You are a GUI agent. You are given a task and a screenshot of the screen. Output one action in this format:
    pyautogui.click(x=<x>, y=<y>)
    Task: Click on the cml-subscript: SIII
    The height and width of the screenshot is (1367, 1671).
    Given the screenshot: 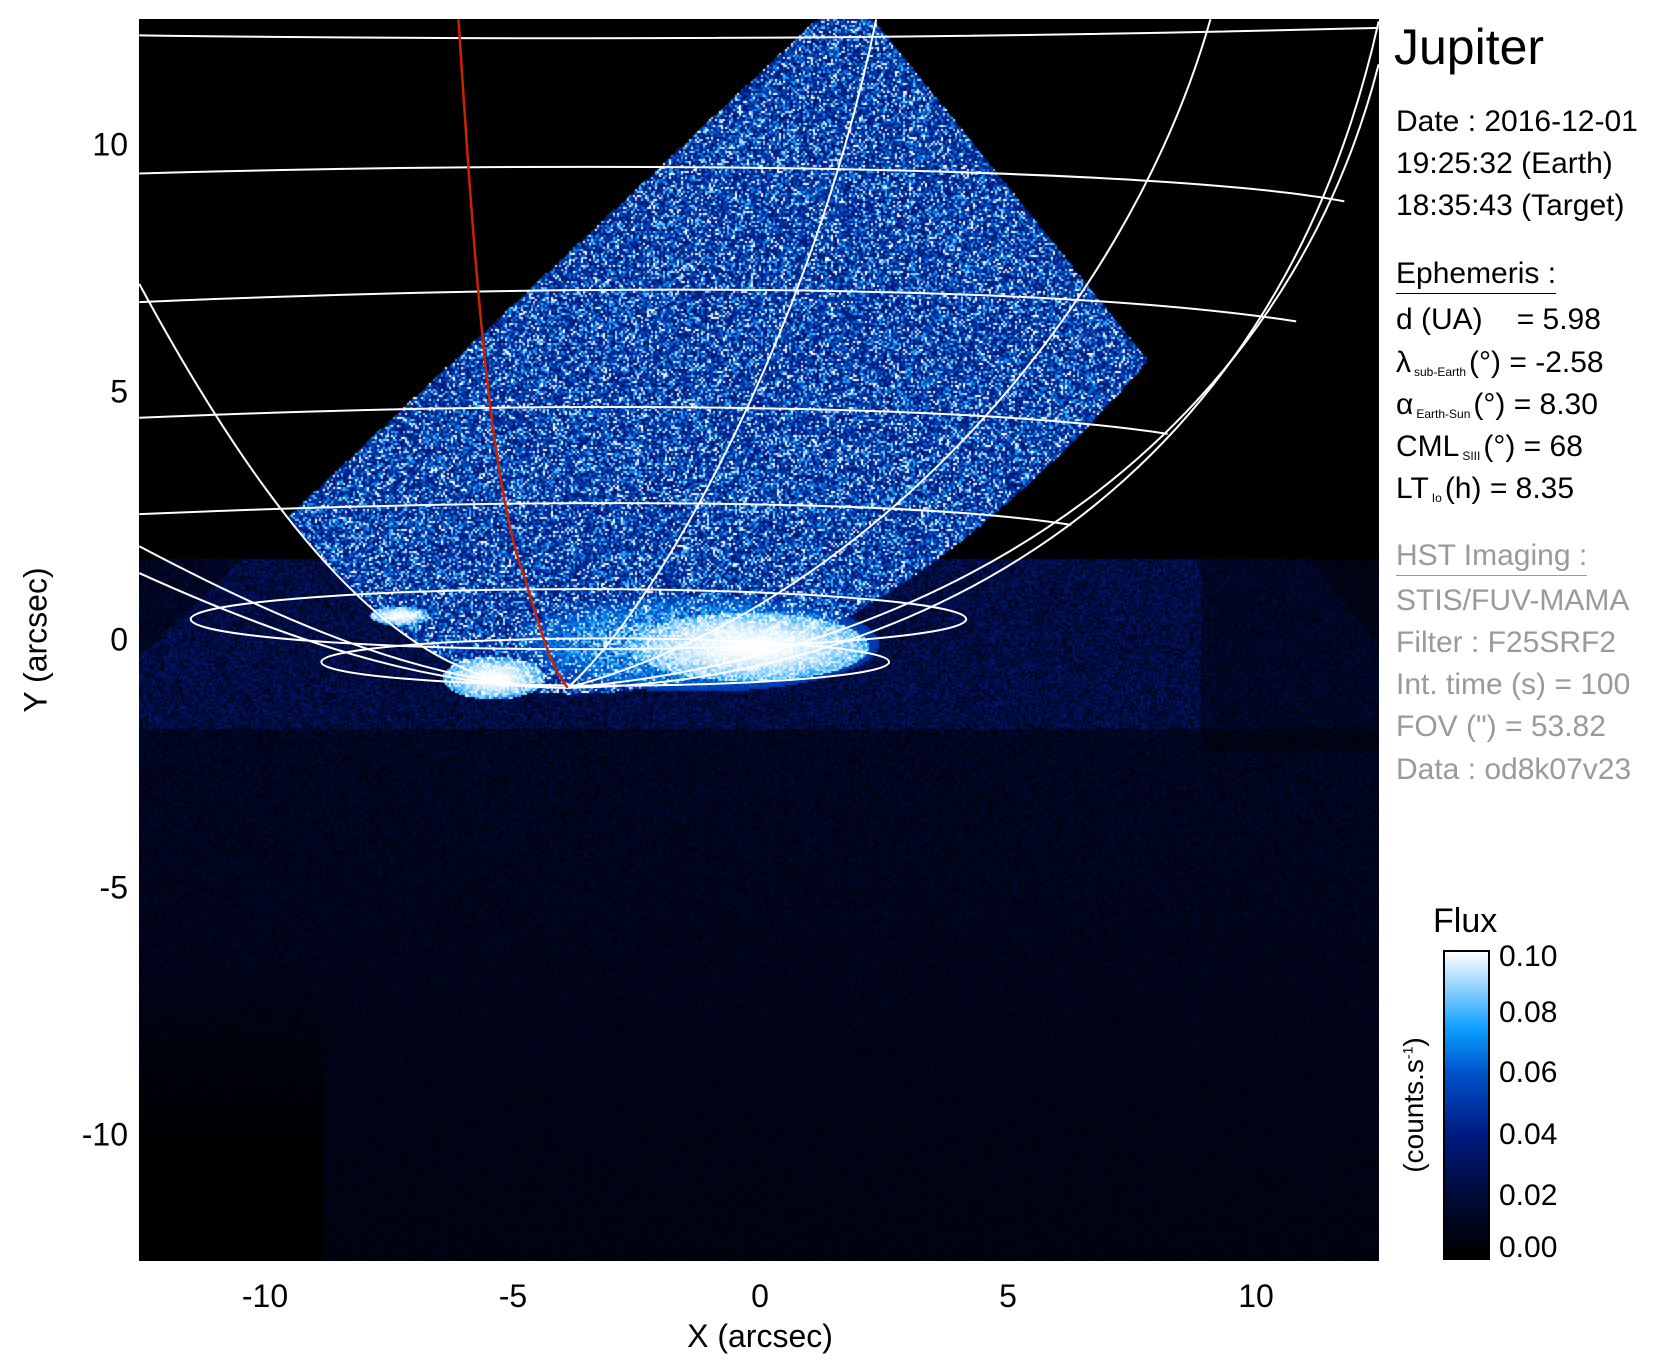 What is the action you would take?
    pyautogui.click(x=1471, y=456)
    